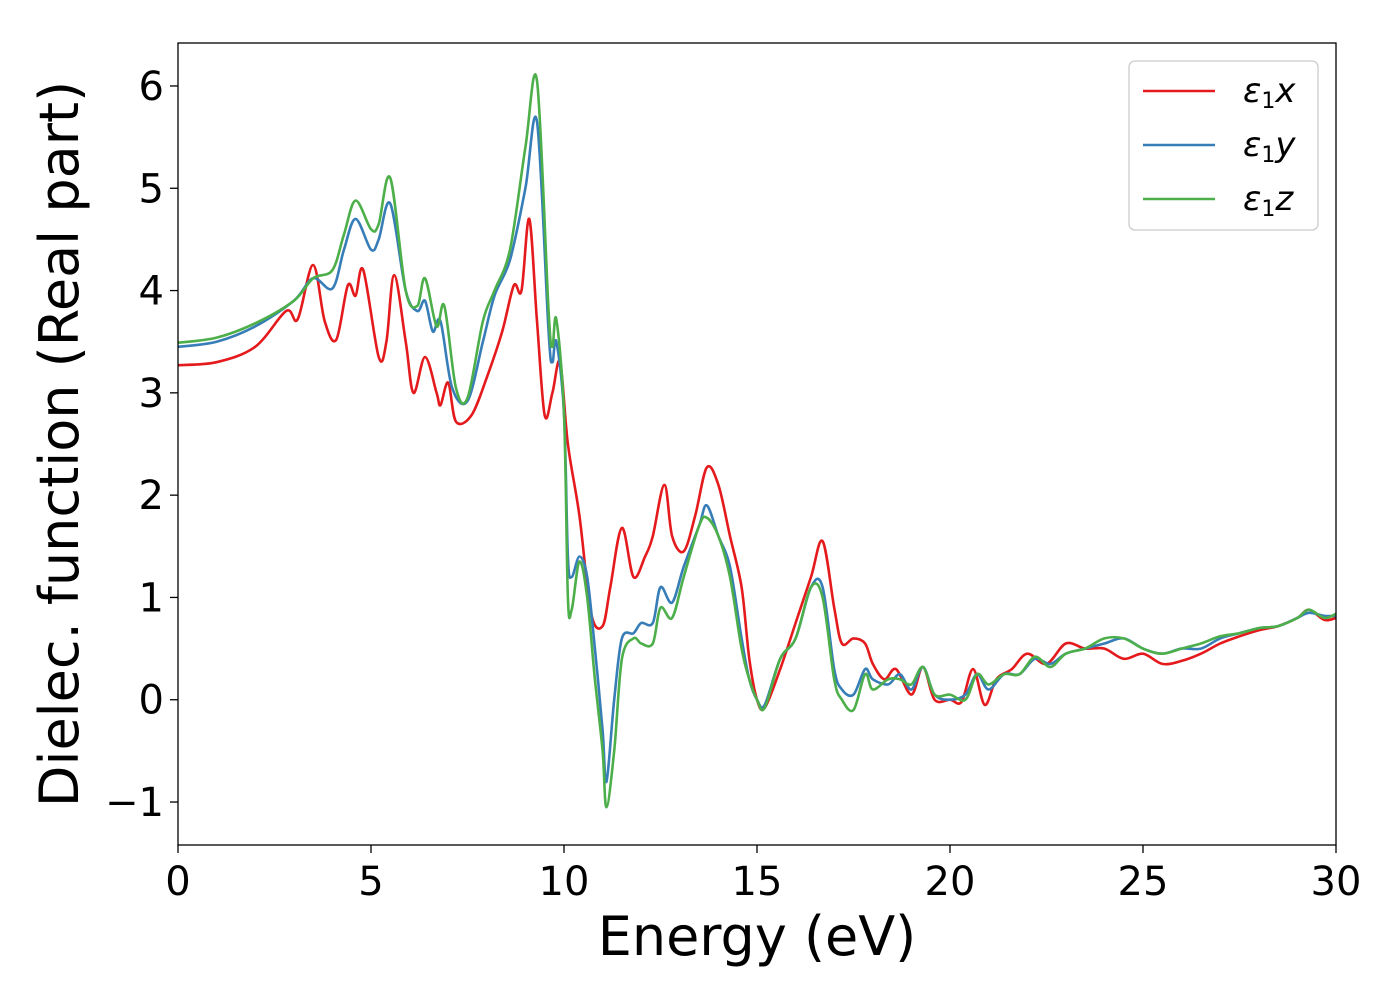 The width and height of the screenshot is (1400, 1000). Describe the element at coordinates (1268, 200) in the screenshot. I see `legend-label: ε1z` at that location.